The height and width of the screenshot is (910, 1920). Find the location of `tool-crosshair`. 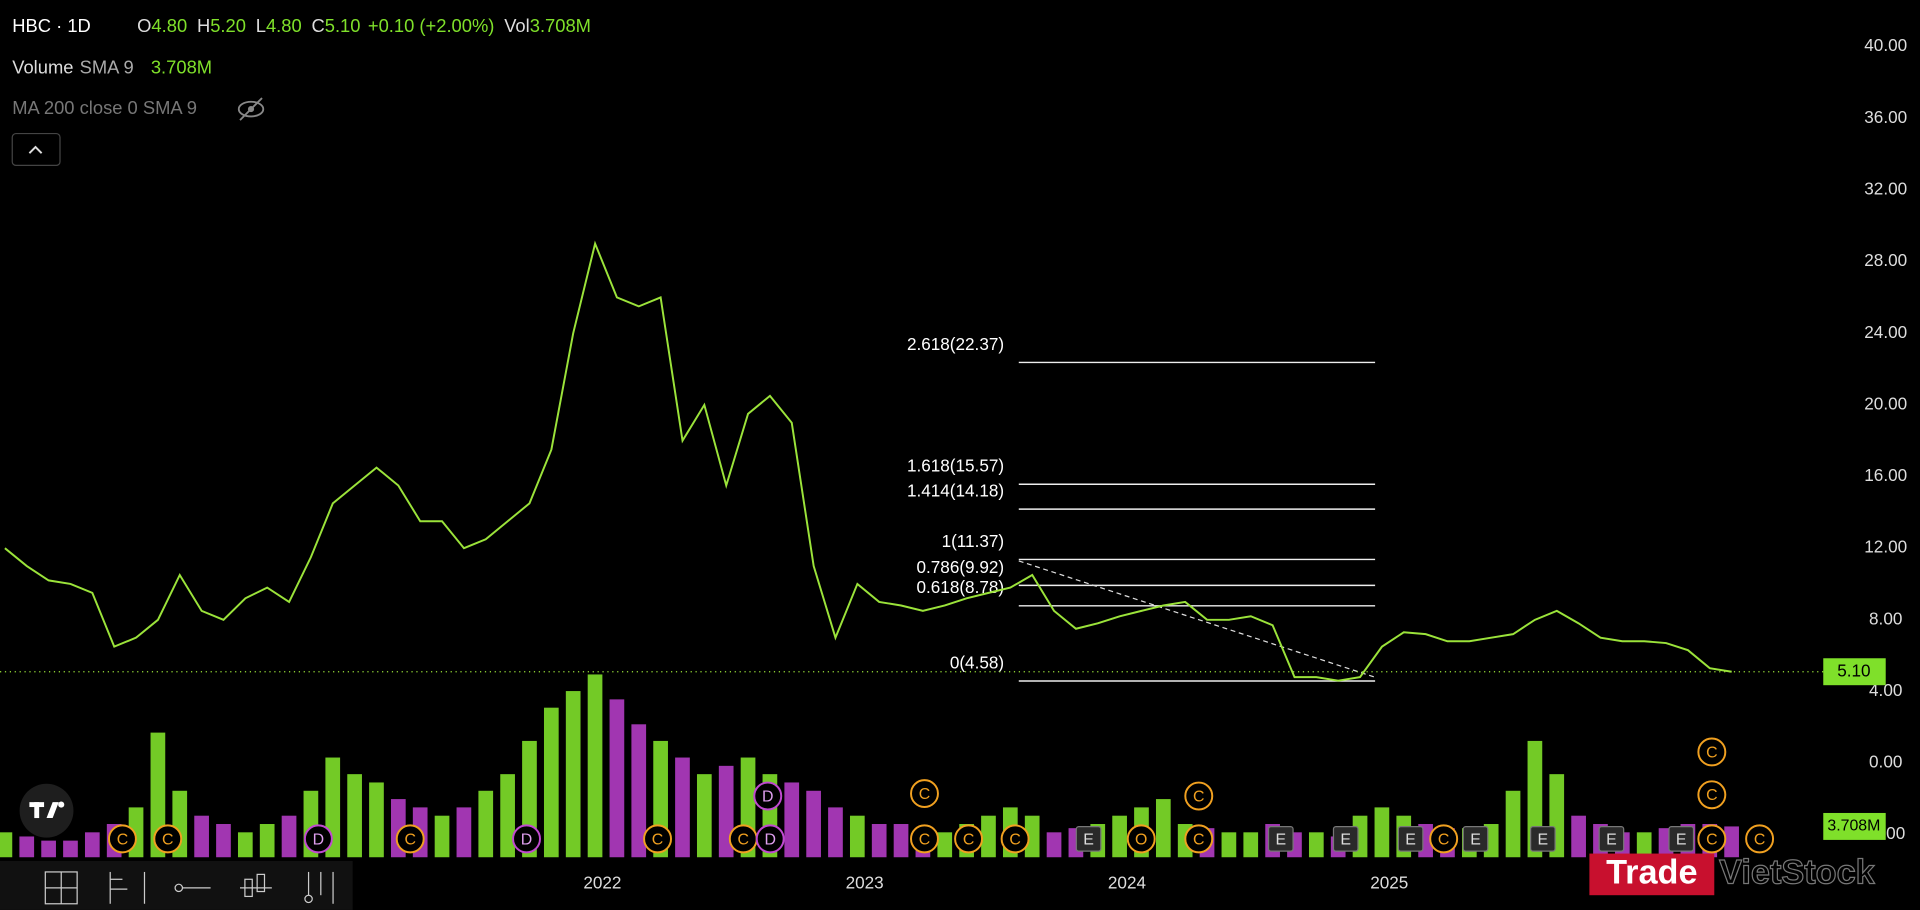

tool-crosshair is located at coordinates (61, 888).